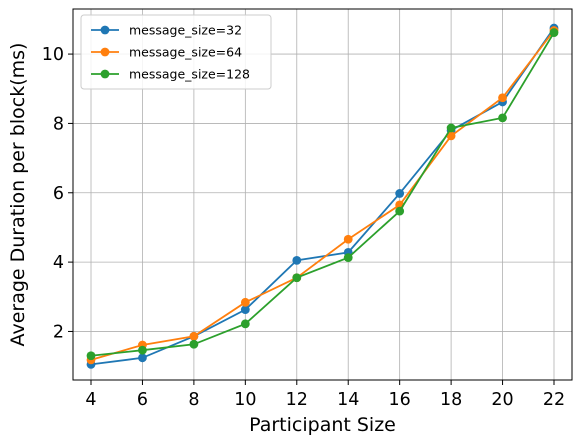 The image size is (579, 444). I want to click on y-tick-label: 10, so click(53, 55).